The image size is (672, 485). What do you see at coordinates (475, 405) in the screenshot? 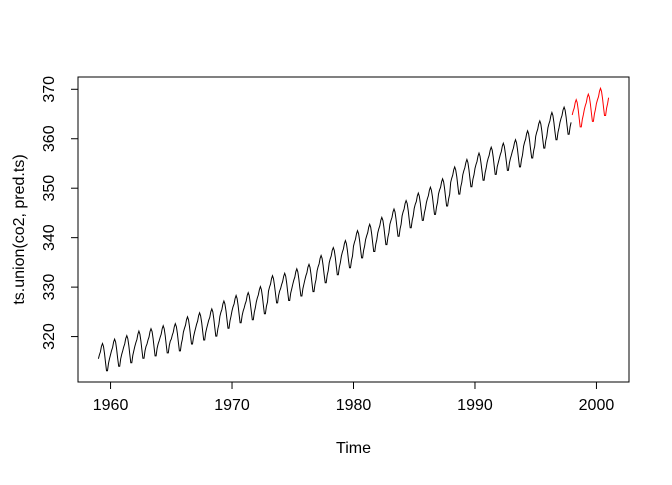
I see `x-tick-label: 1990` at bounding box center [475, 405].